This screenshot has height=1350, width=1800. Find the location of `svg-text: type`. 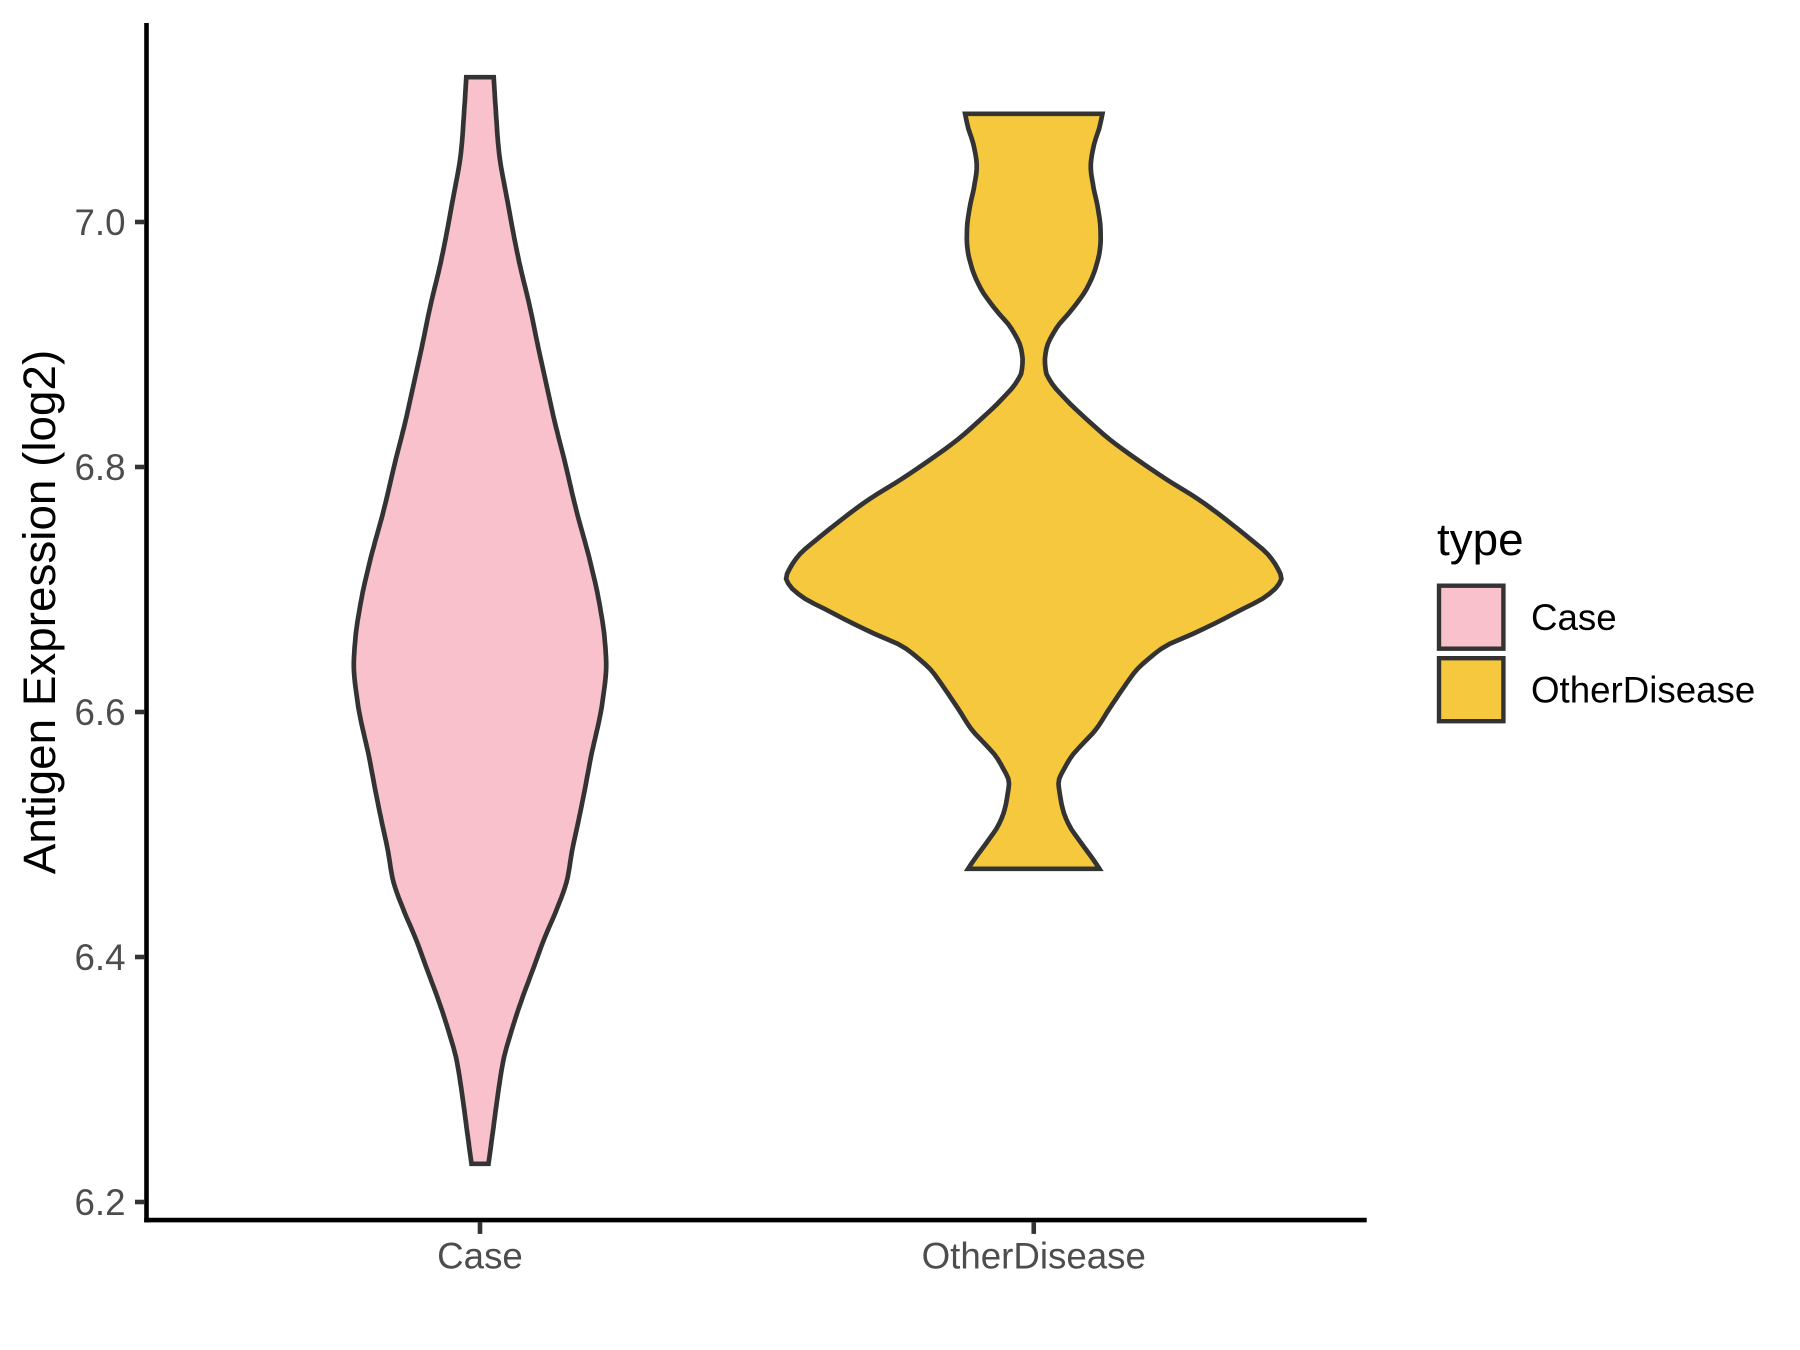

svg-text: type is located at coordinates (1480, 539).